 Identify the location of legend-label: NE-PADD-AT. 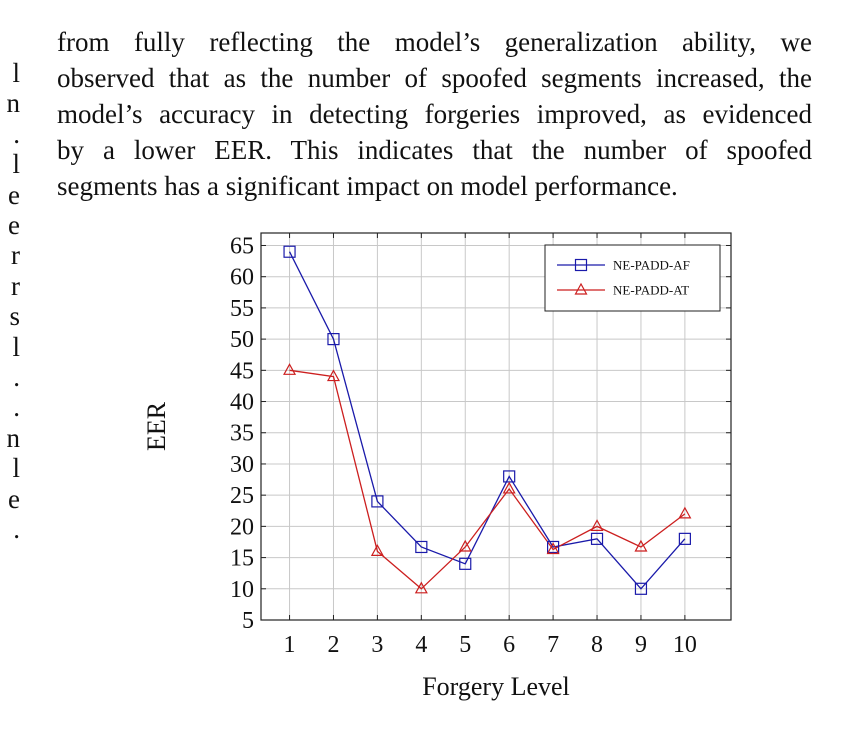
(651, 290).